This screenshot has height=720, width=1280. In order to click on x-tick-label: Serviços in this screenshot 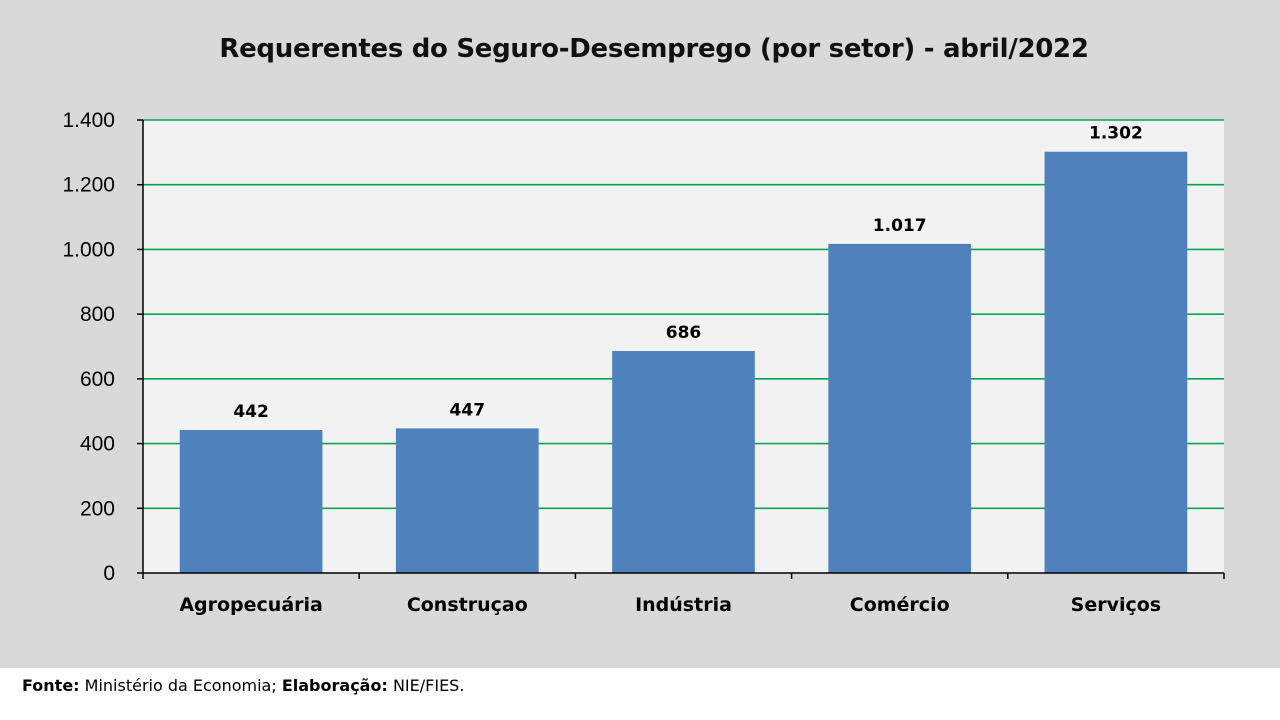, I will do `click(1116, 605)`.